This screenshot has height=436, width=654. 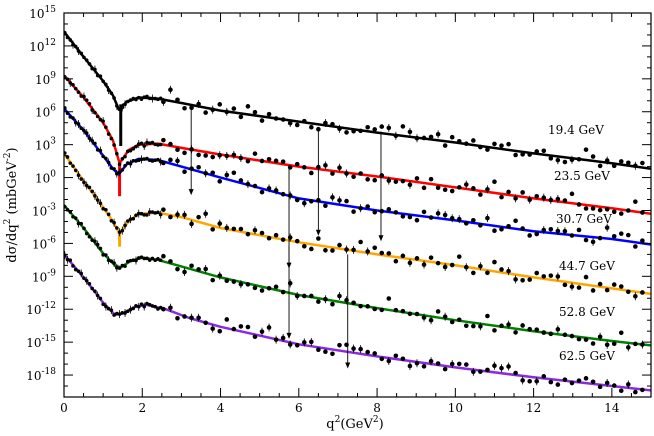 I want to click on legend-label-3: 44.7 GeV, so click(x=587, y=266).